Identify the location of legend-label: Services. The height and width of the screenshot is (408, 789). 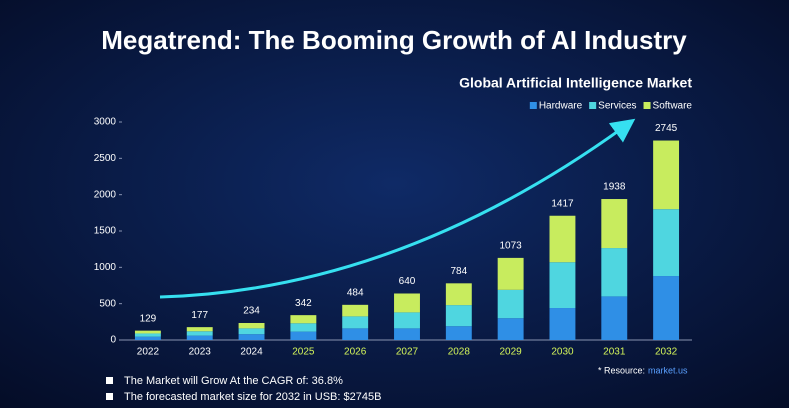
(617, 106).